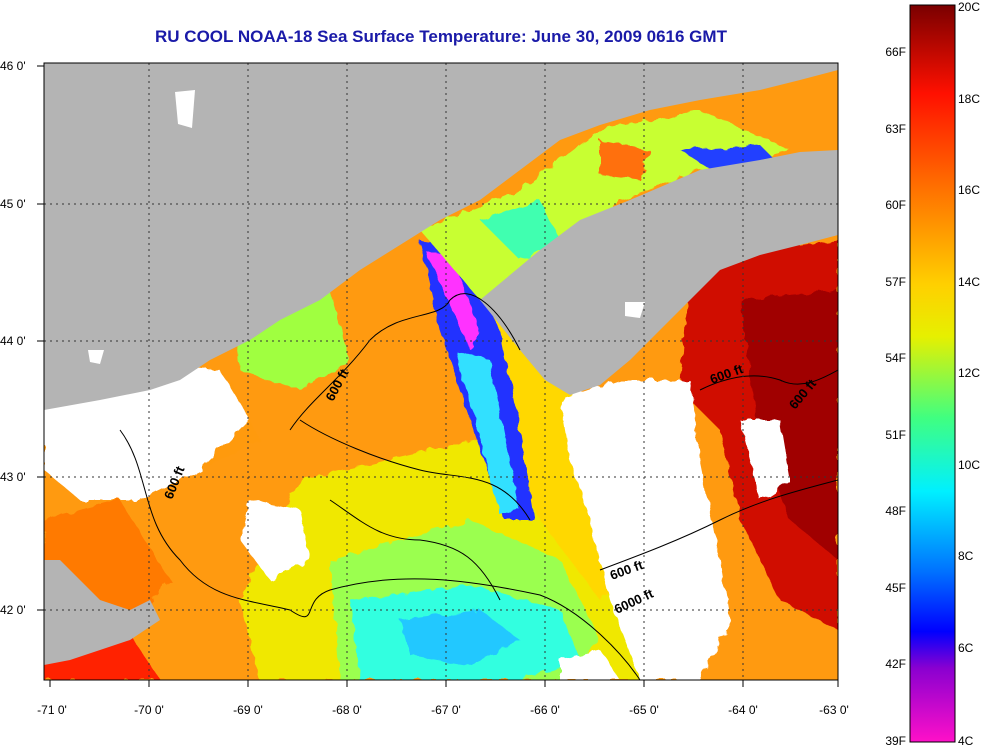  Describe the element at coordinates (966, 648) in the screenshot. I see `colorbar-label-c: 6C` at that location.